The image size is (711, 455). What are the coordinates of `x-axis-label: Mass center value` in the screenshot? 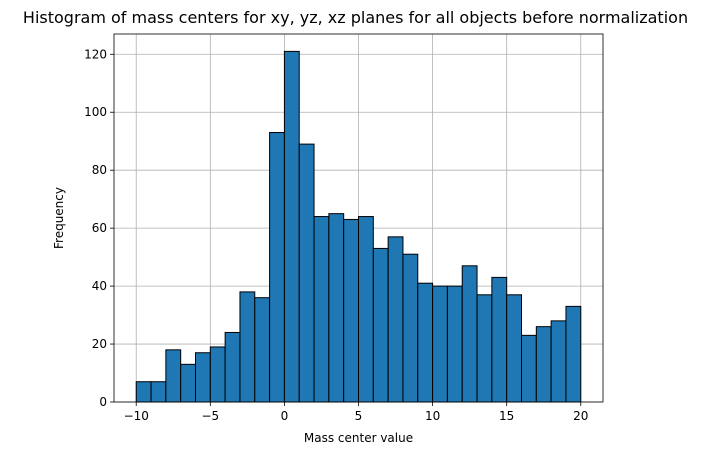 It's located at (358, 438).